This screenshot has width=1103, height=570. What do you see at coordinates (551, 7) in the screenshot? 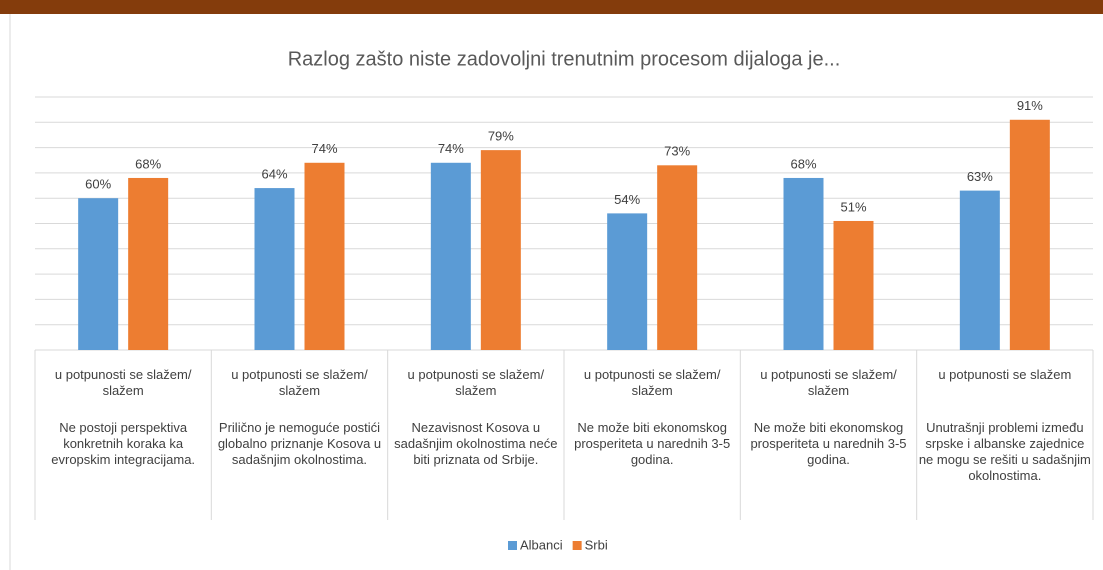
I see `top-bar` at bounding box center [551, 7].